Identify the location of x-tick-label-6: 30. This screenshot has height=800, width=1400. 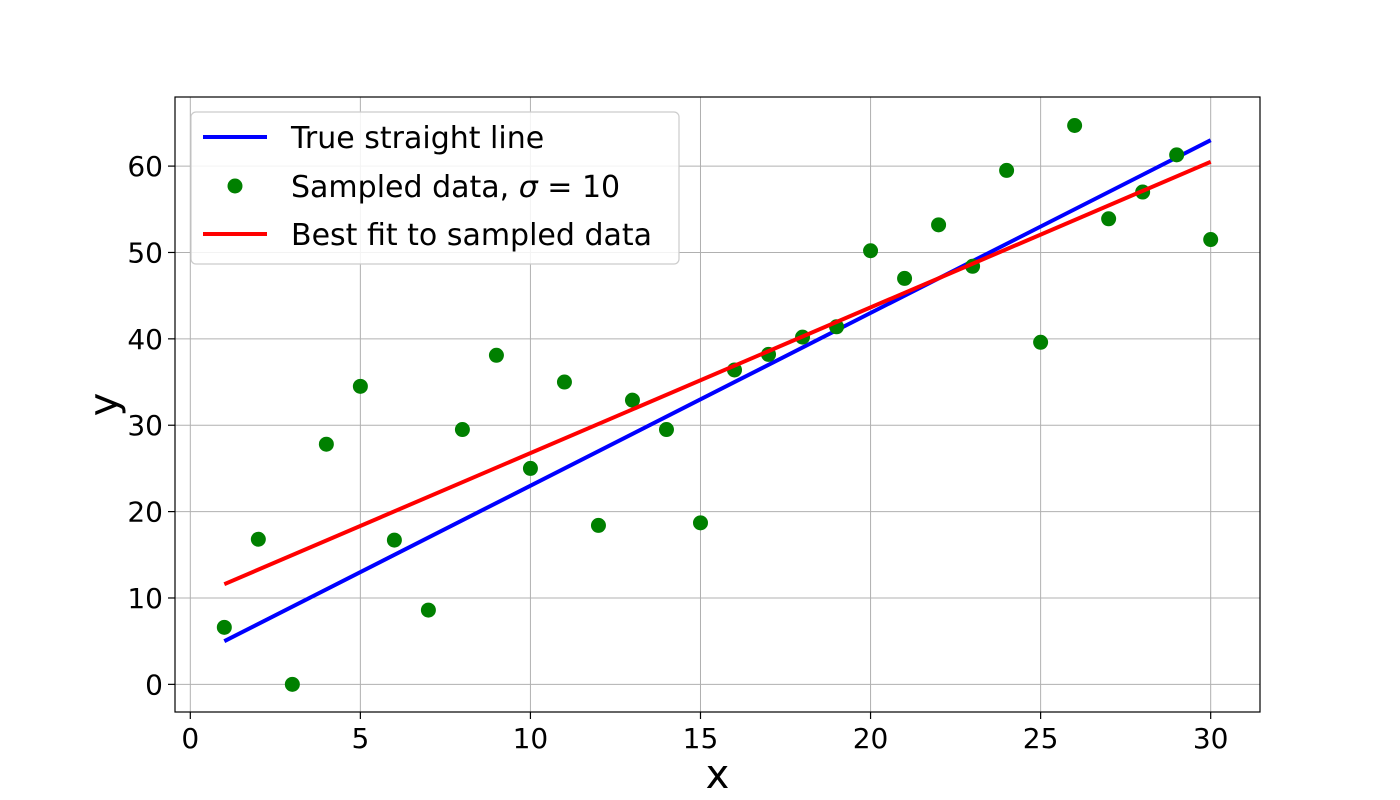
(1211, 738).